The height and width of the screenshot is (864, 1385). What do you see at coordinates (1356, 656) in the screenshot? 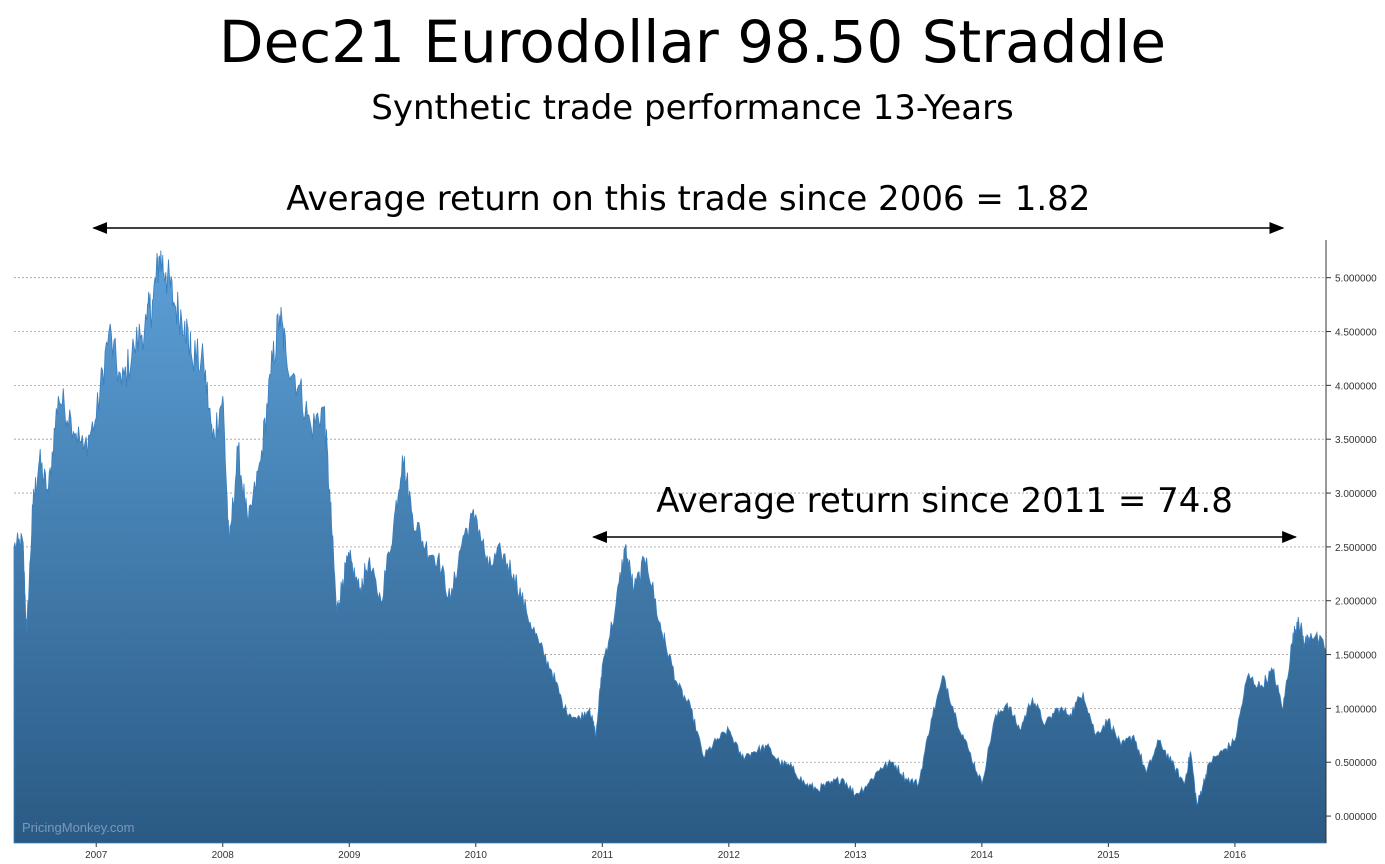
I see `y-tick-label: 1.500000` at bounding box center [1356, 656].